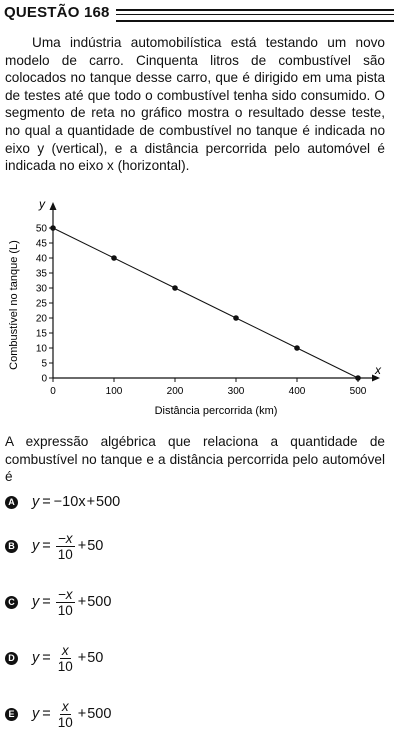 The width and height of the screenshot is (400, 749). I want to click on y-tick-label: 20, so click(42, 319).